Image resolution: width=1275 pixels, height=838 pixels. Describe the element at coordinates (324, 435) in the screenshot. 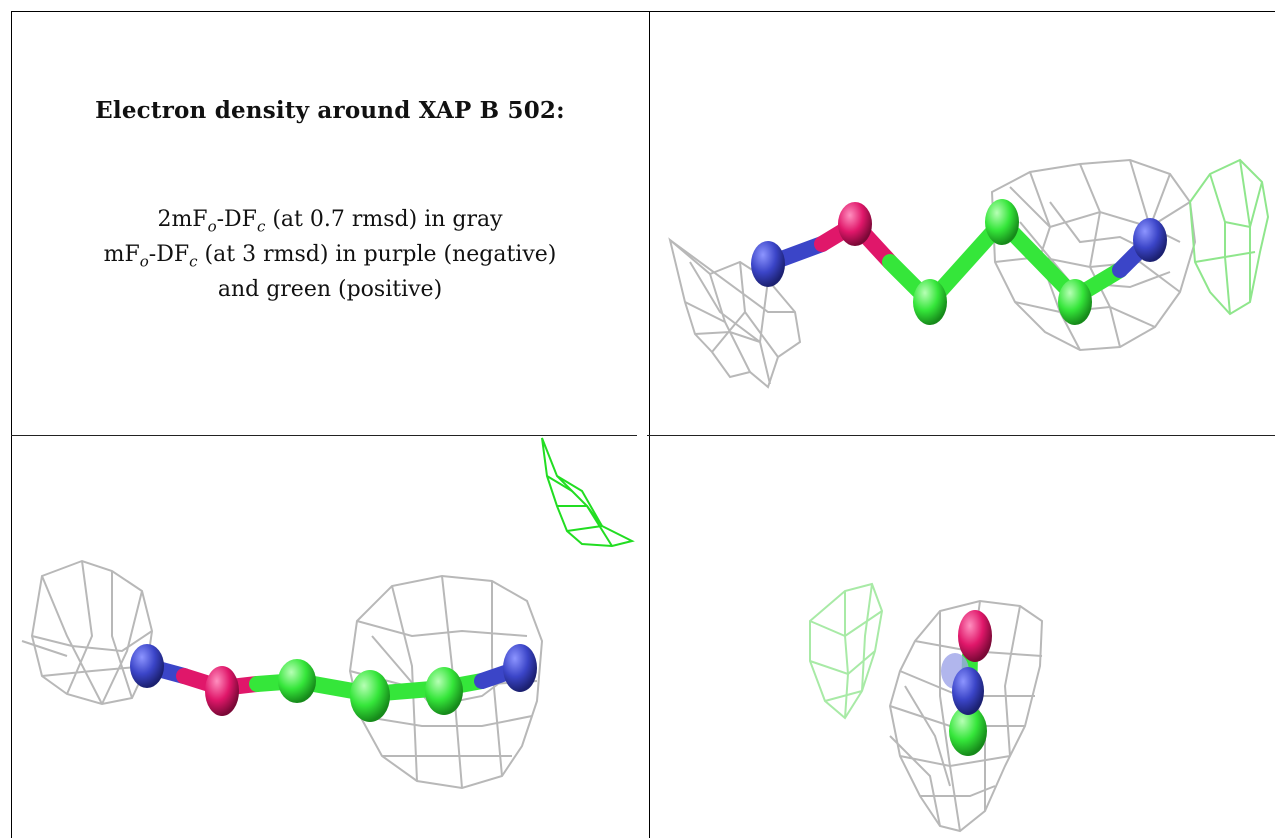

I see `row-divider` at that location.